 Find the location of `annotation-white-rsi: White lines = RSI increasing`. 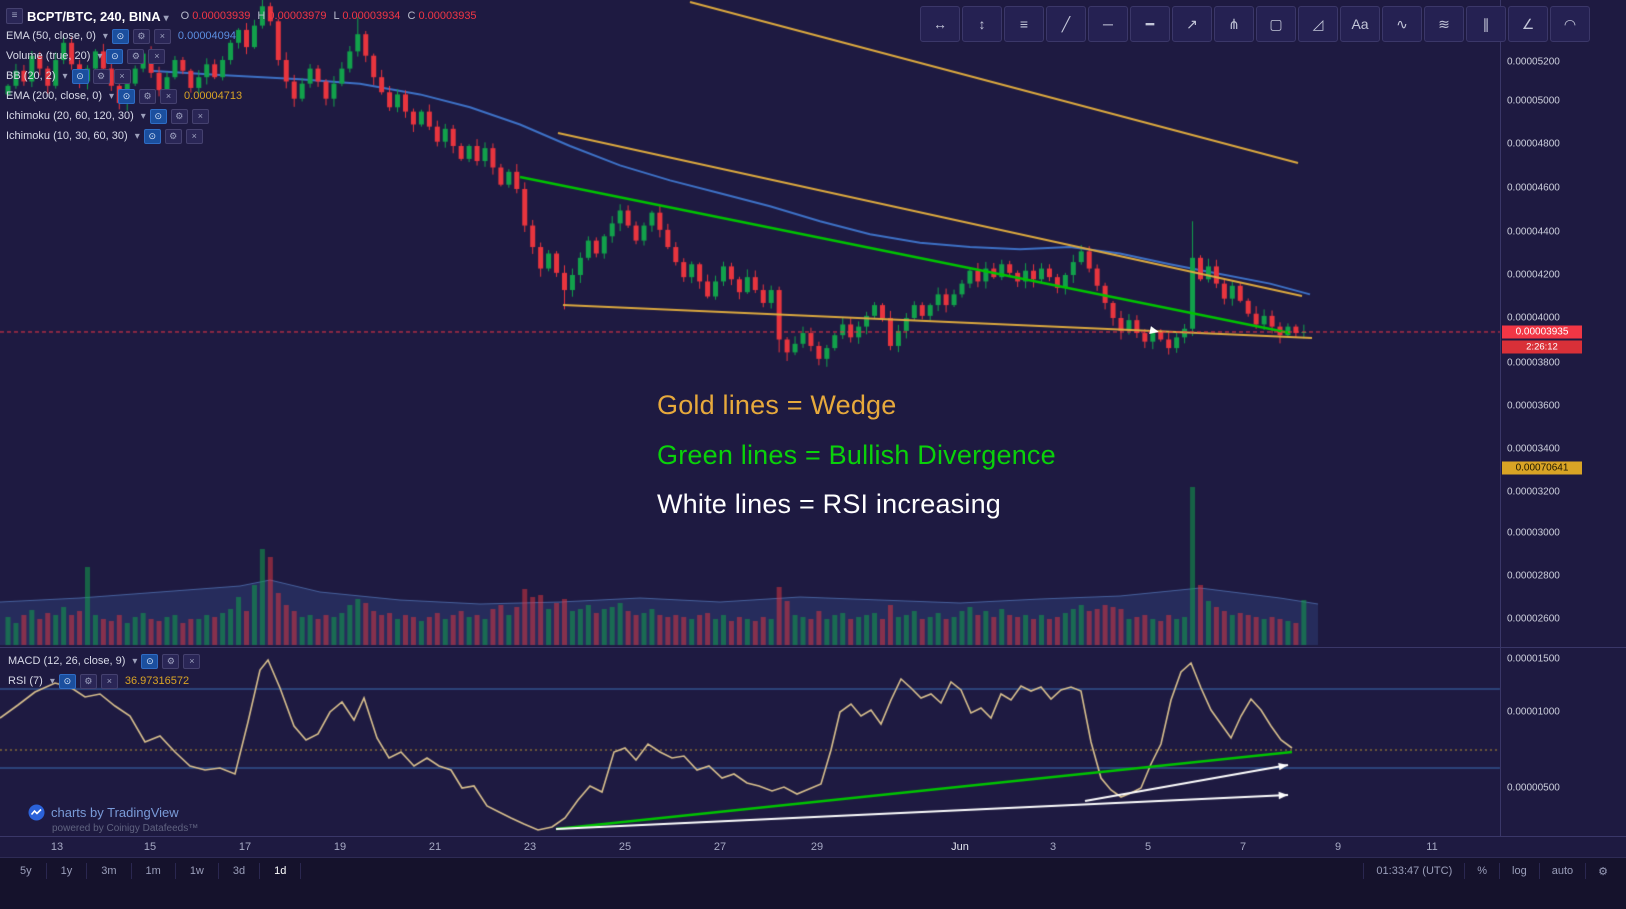

annotation-white-rsi: White lines = RSI increasing is located at coordinates (829, 504).